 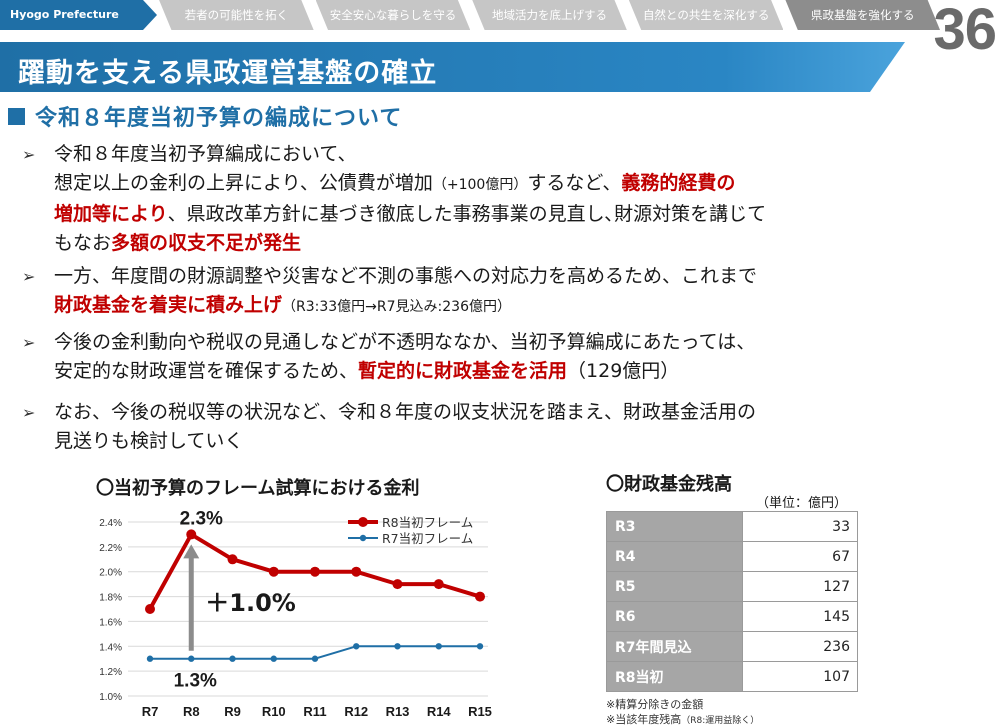 What do you see at coordinates (463, 371) in the screenshot?
I see `emphasis-text: 暫定的に財政基金を活用` at bounding box center [463, 371].